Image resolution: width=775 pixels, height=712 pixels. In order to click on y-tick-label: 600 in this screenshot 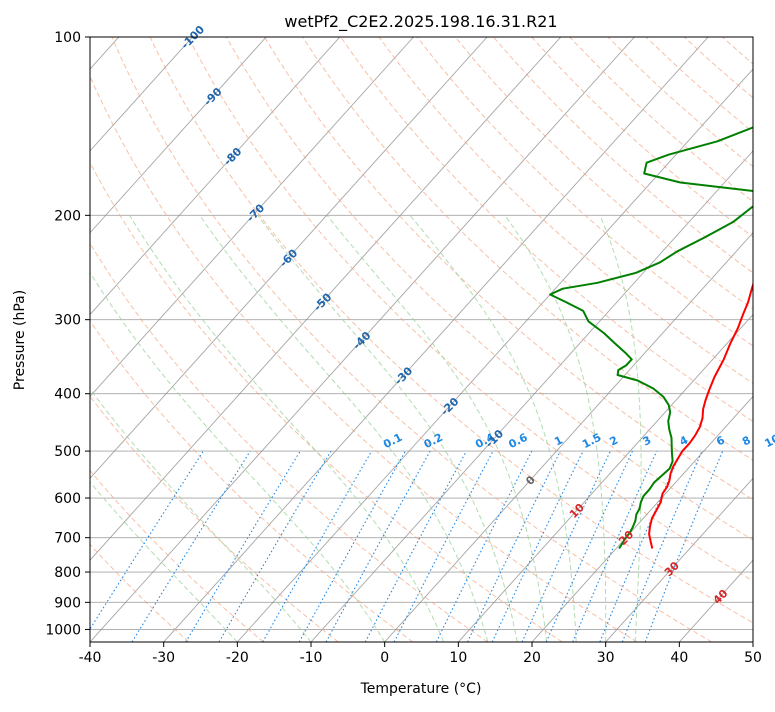, I will do `click(67, 499)`.